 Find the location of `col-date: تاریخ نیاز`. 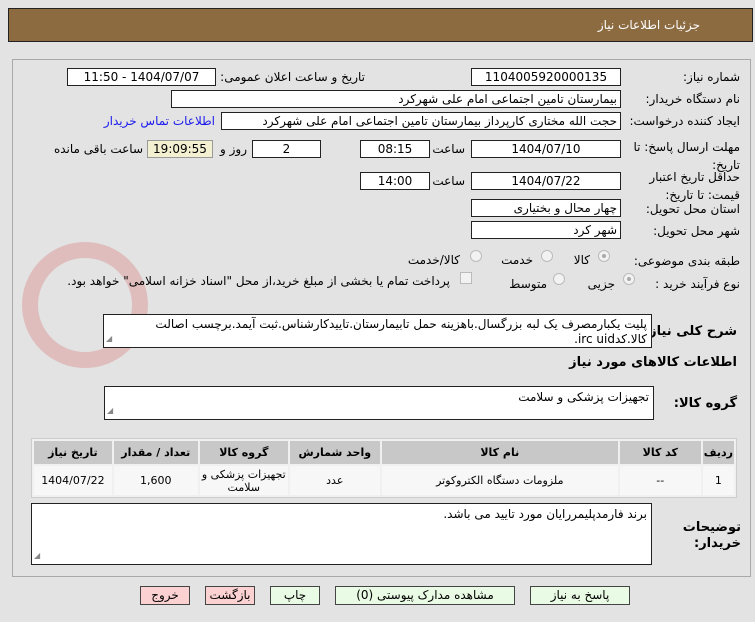

col-date: تاریخ نیاز is located at coordinates (73, 452).